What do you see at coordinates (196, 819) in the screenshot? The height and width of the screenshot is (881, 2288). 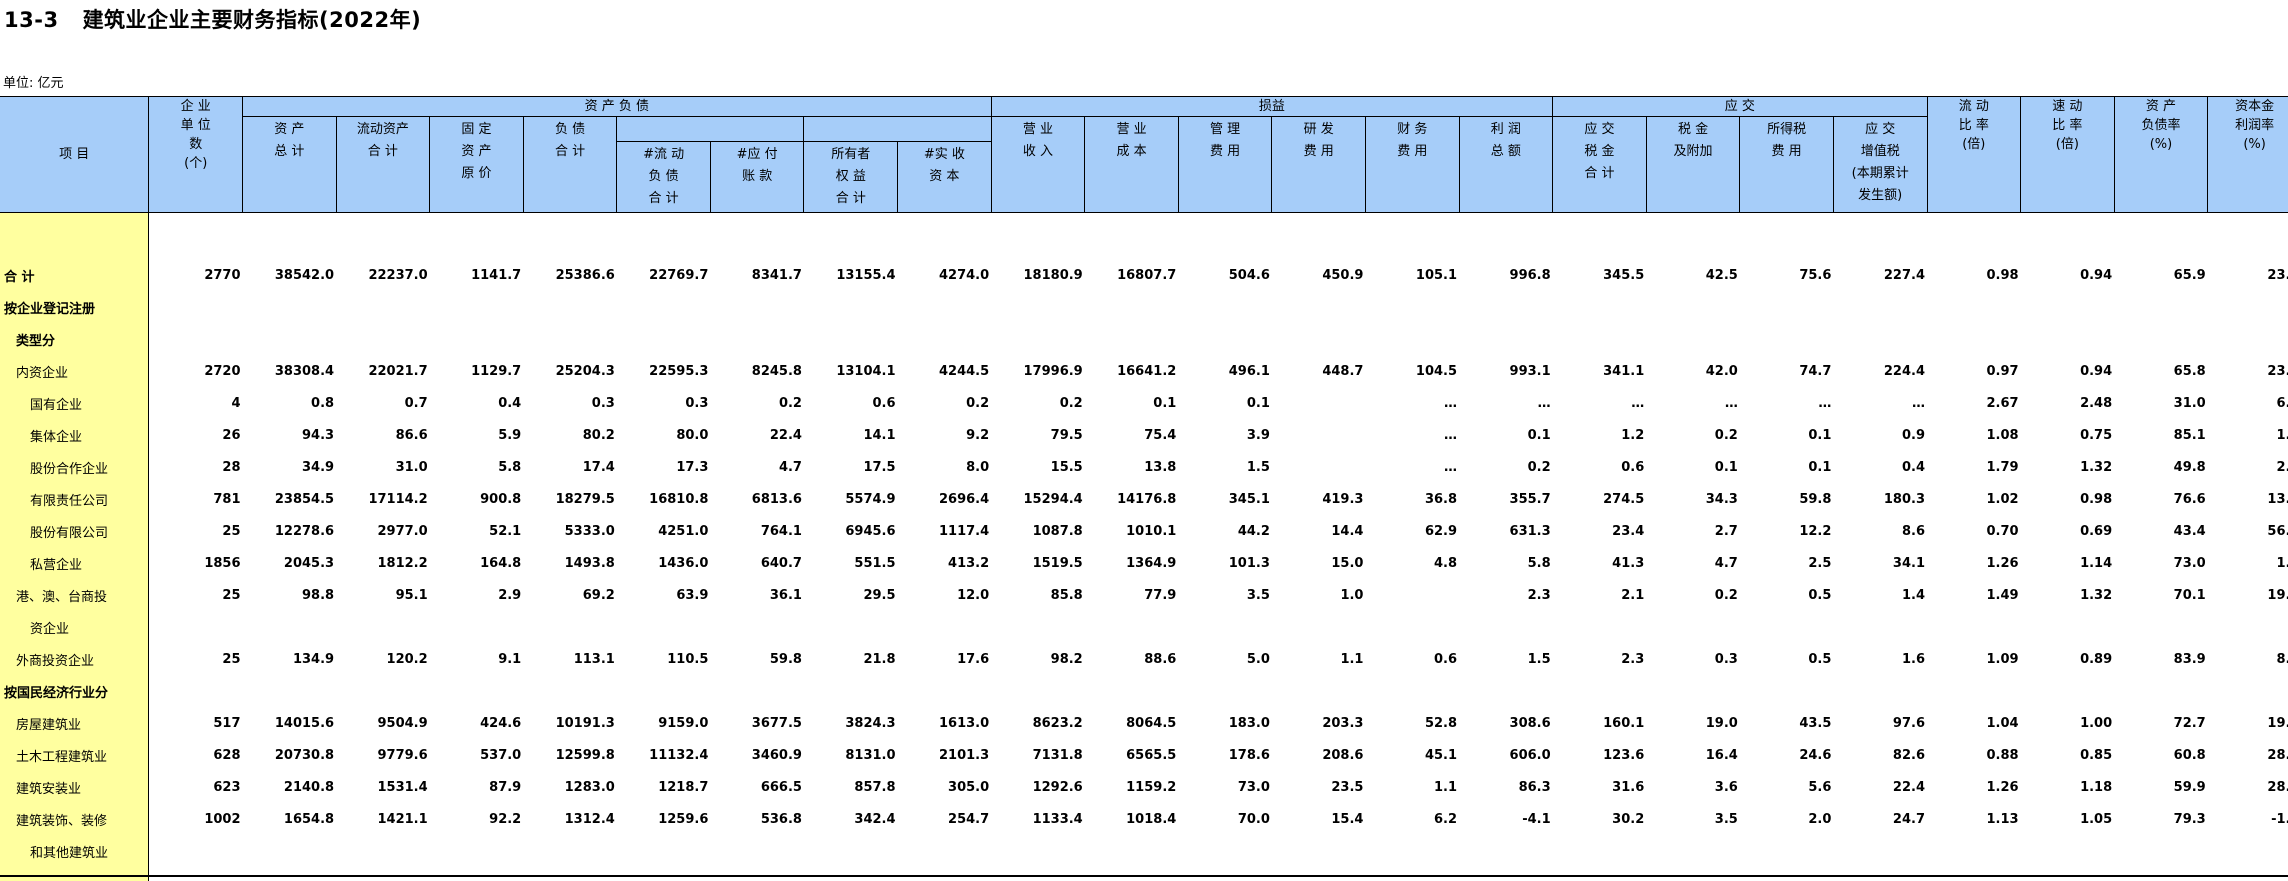 I see `data-cell: 1002` at bounding box center [196, 819].